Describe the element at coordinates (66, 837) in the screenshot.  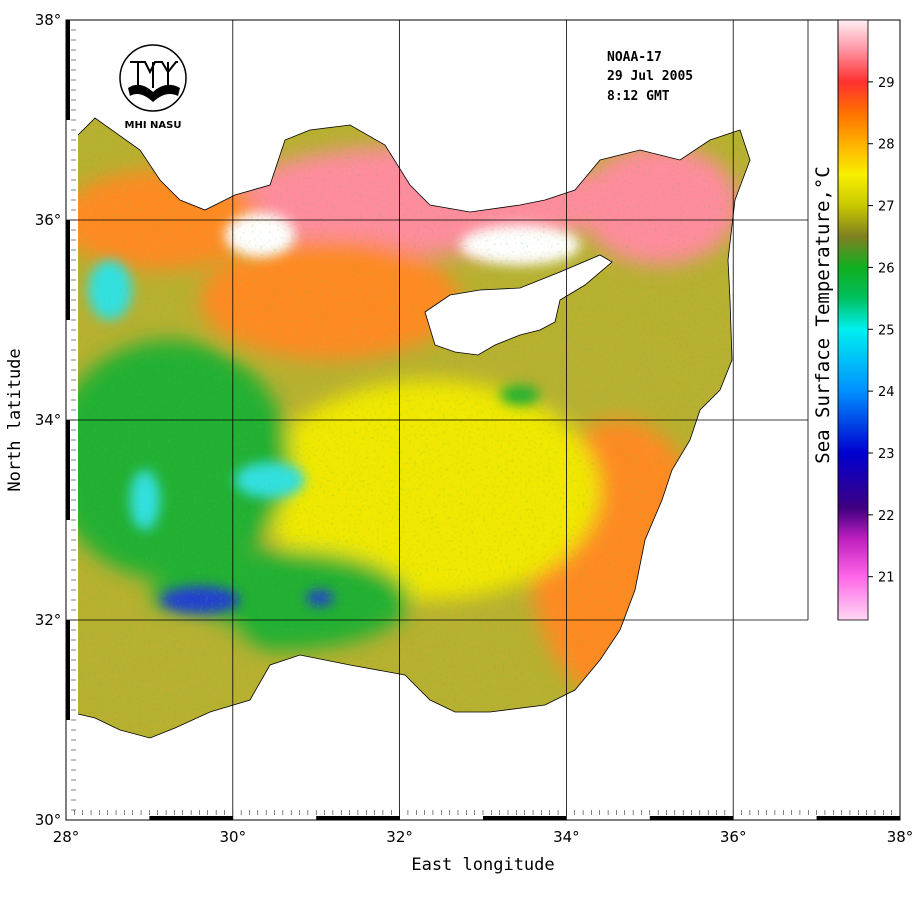
I see `x-tick-label: 28°` at that location.